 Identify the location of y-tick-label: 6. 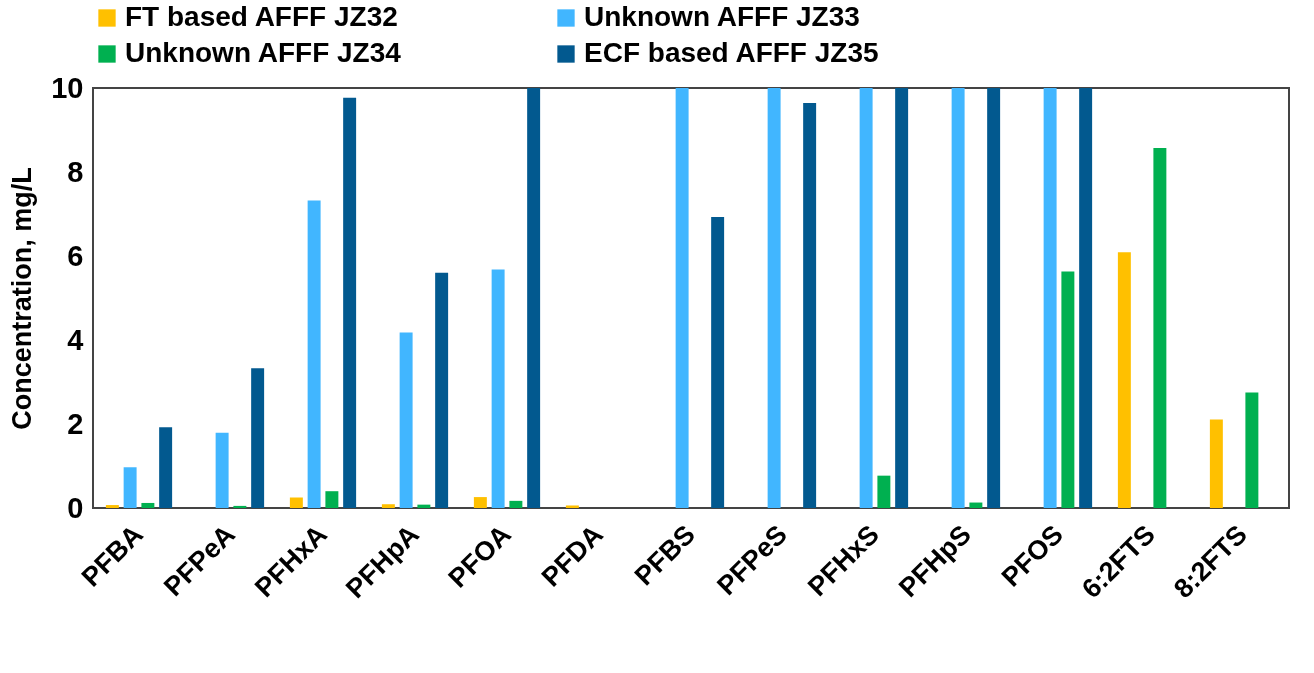
(75, 255).